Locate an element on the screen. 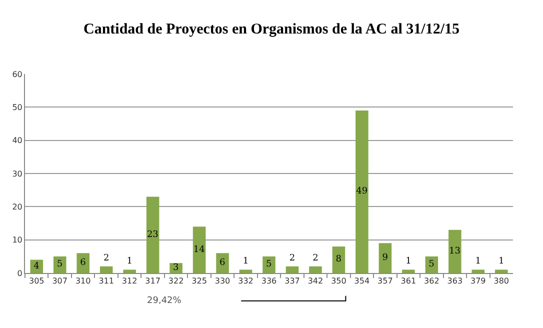  data-label: 14 is located at coordinates (199, 249).